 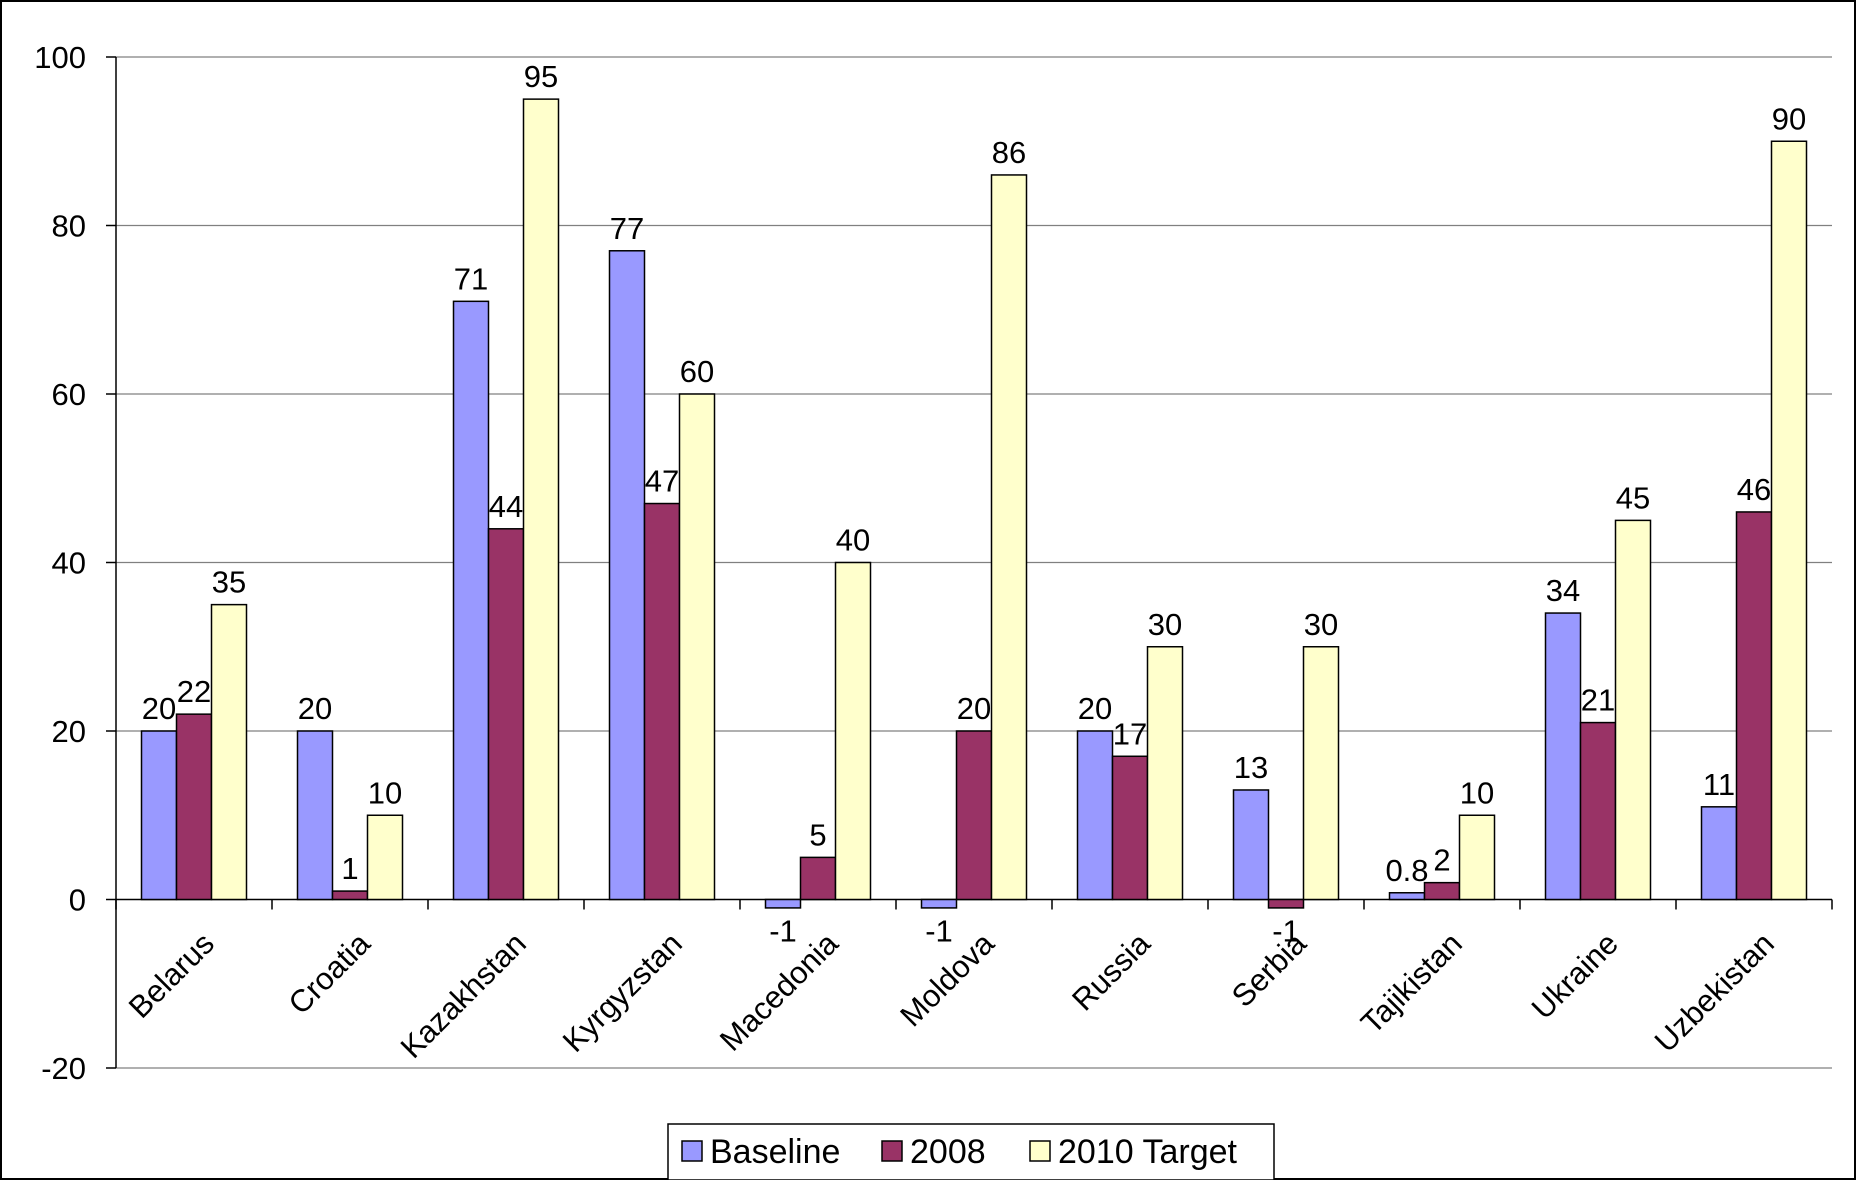 I want to click on legend-label-2008: 2008, so click(x=948, y=1152).